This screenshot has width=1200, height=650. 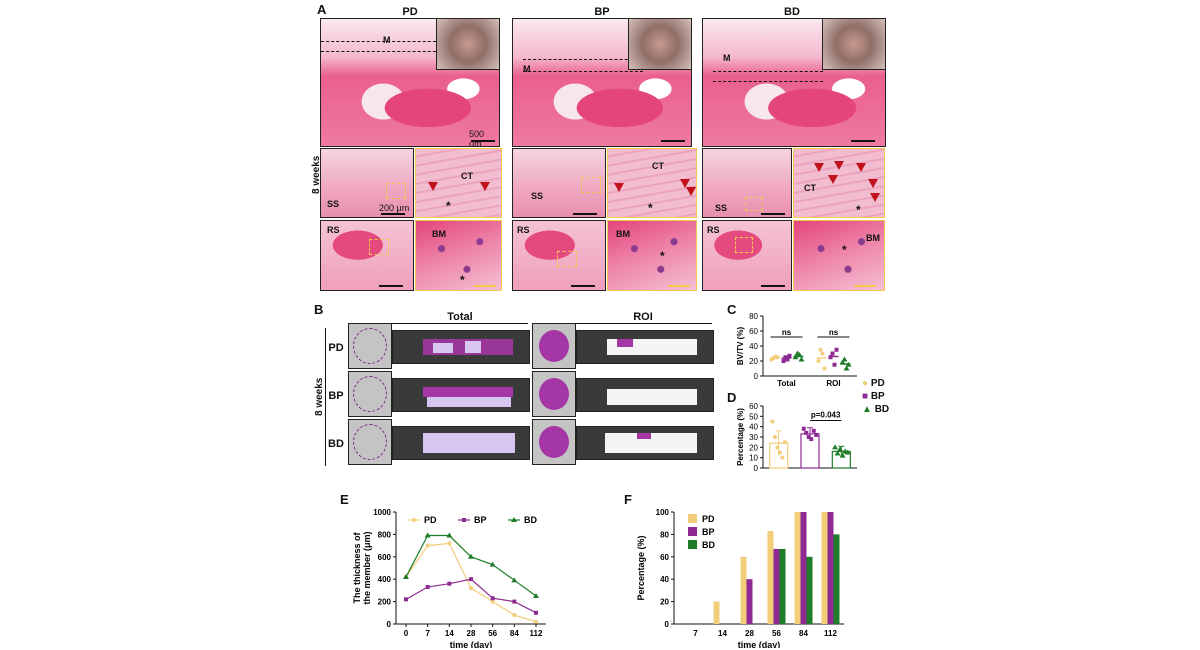 What do you see at coordinates (877, 396) in the screenshot?
I see `legend-label: BP` at bounding box center [877, 396].